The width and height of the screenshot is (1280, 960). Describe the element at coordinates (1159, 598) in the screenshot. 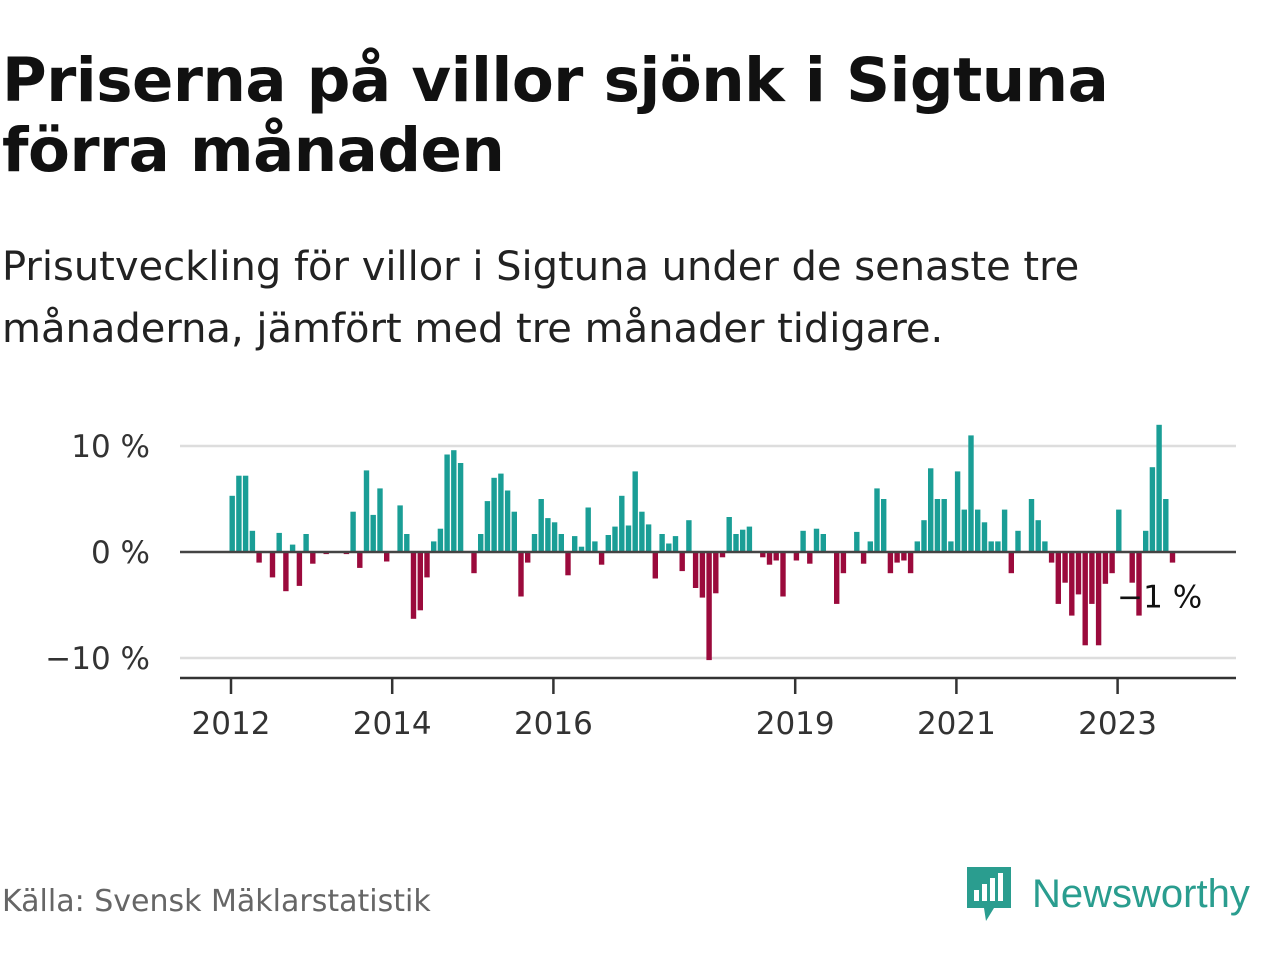

I see `last-value-label: −1 %` at that location.